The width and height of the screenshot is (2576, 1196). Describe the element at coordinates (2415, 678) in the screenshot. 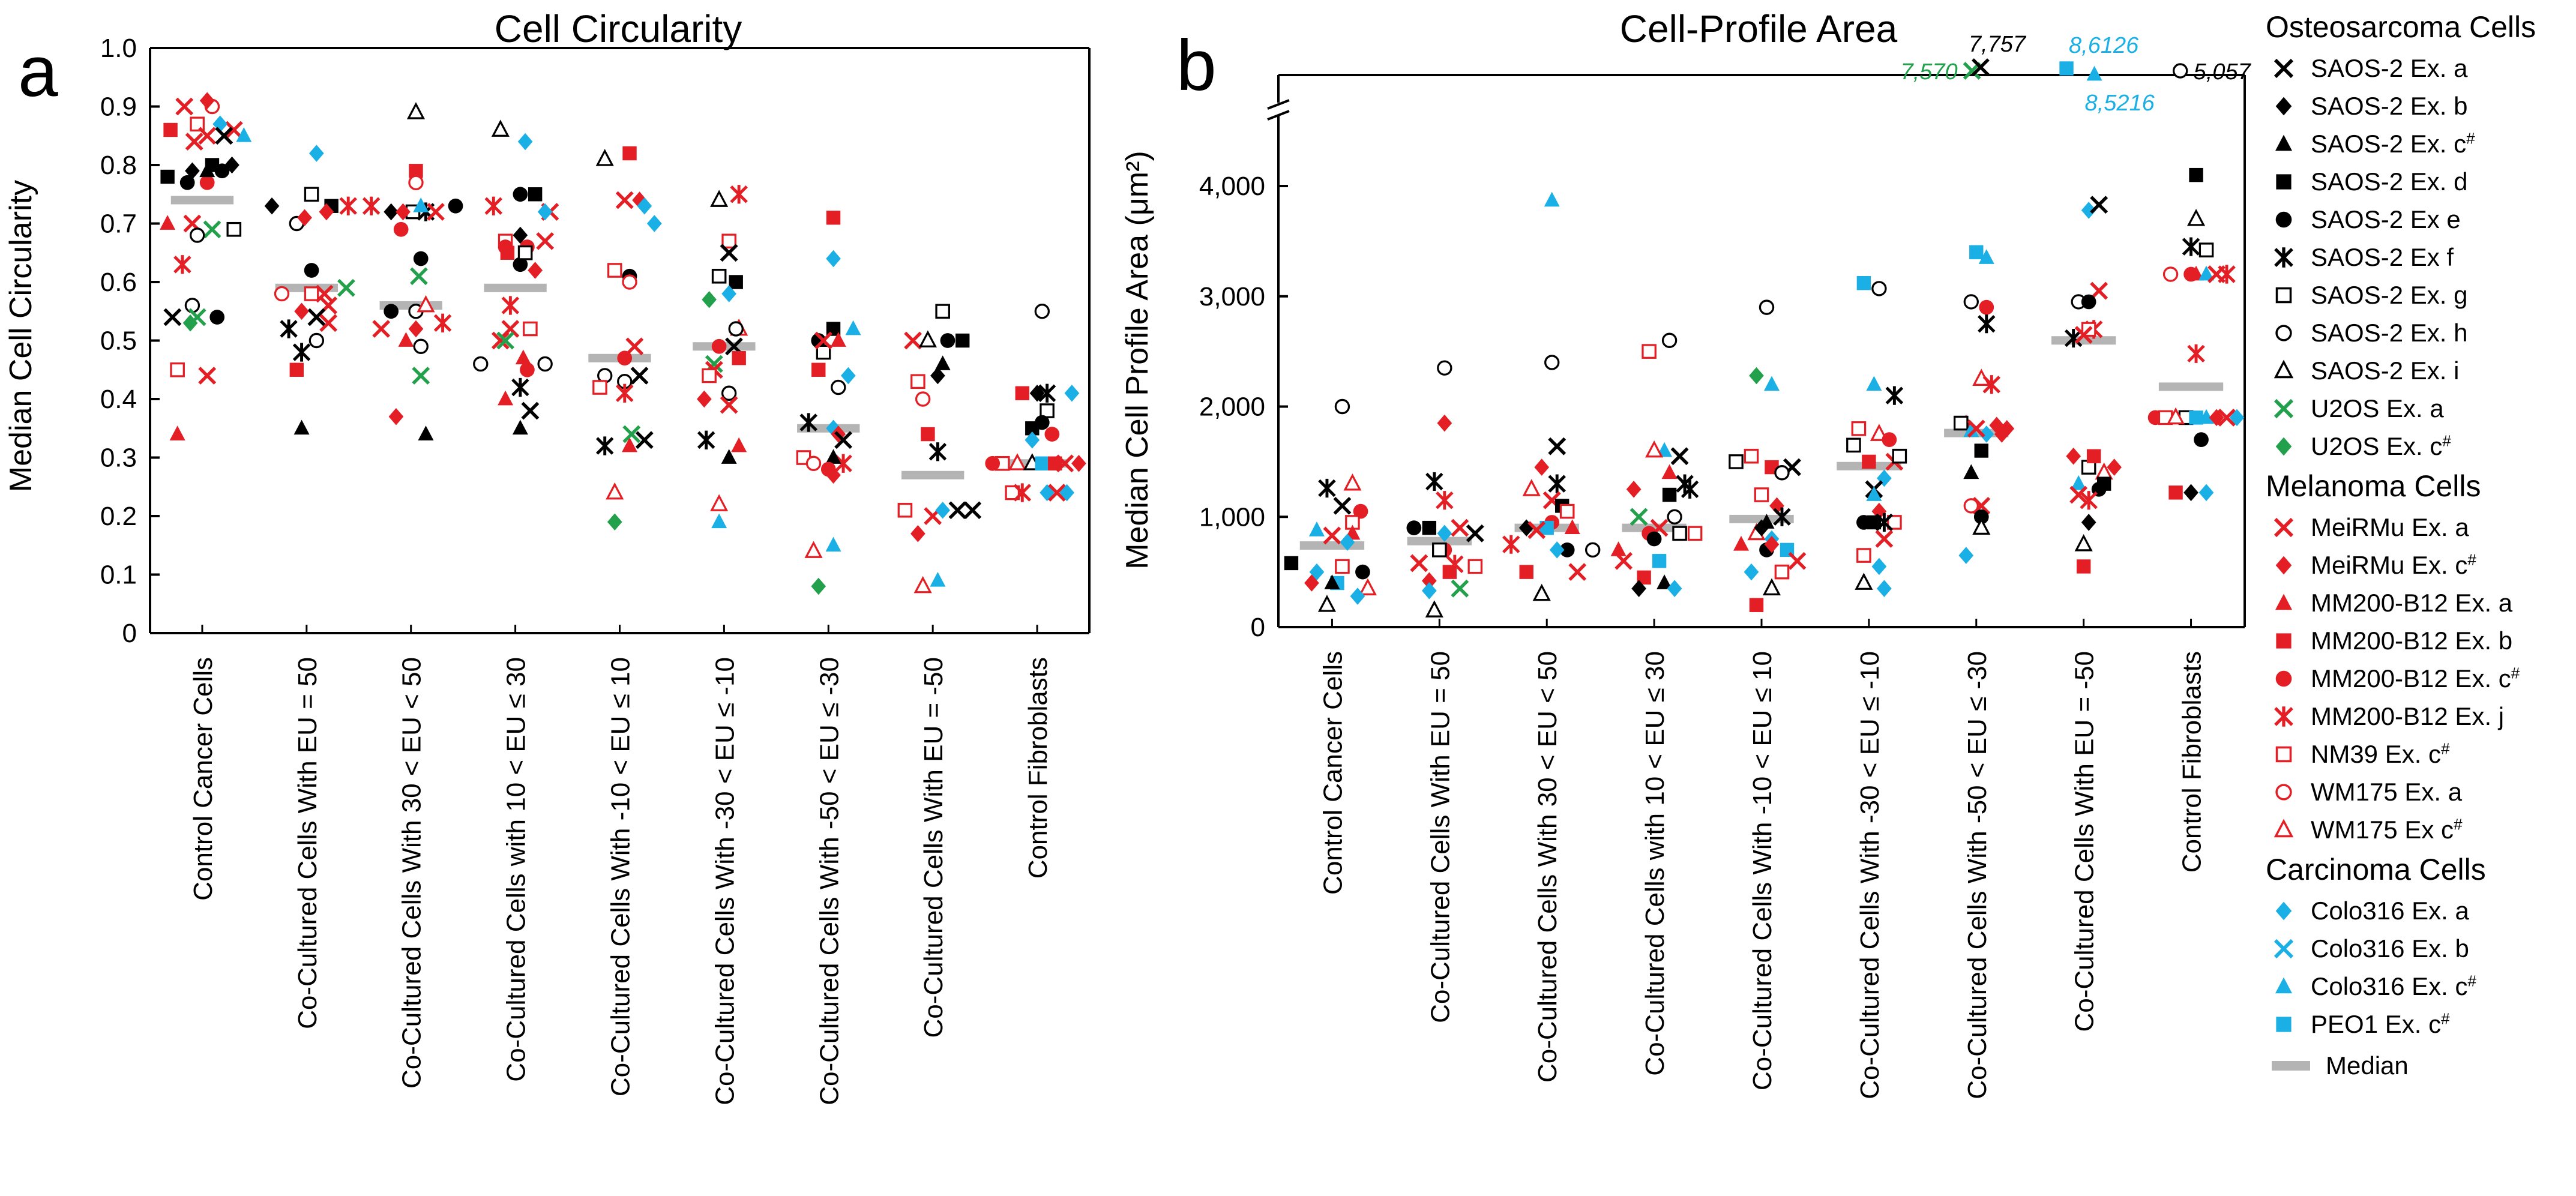

I see `legend-entry-label: MM200-B12 Ex. c#` at that location.